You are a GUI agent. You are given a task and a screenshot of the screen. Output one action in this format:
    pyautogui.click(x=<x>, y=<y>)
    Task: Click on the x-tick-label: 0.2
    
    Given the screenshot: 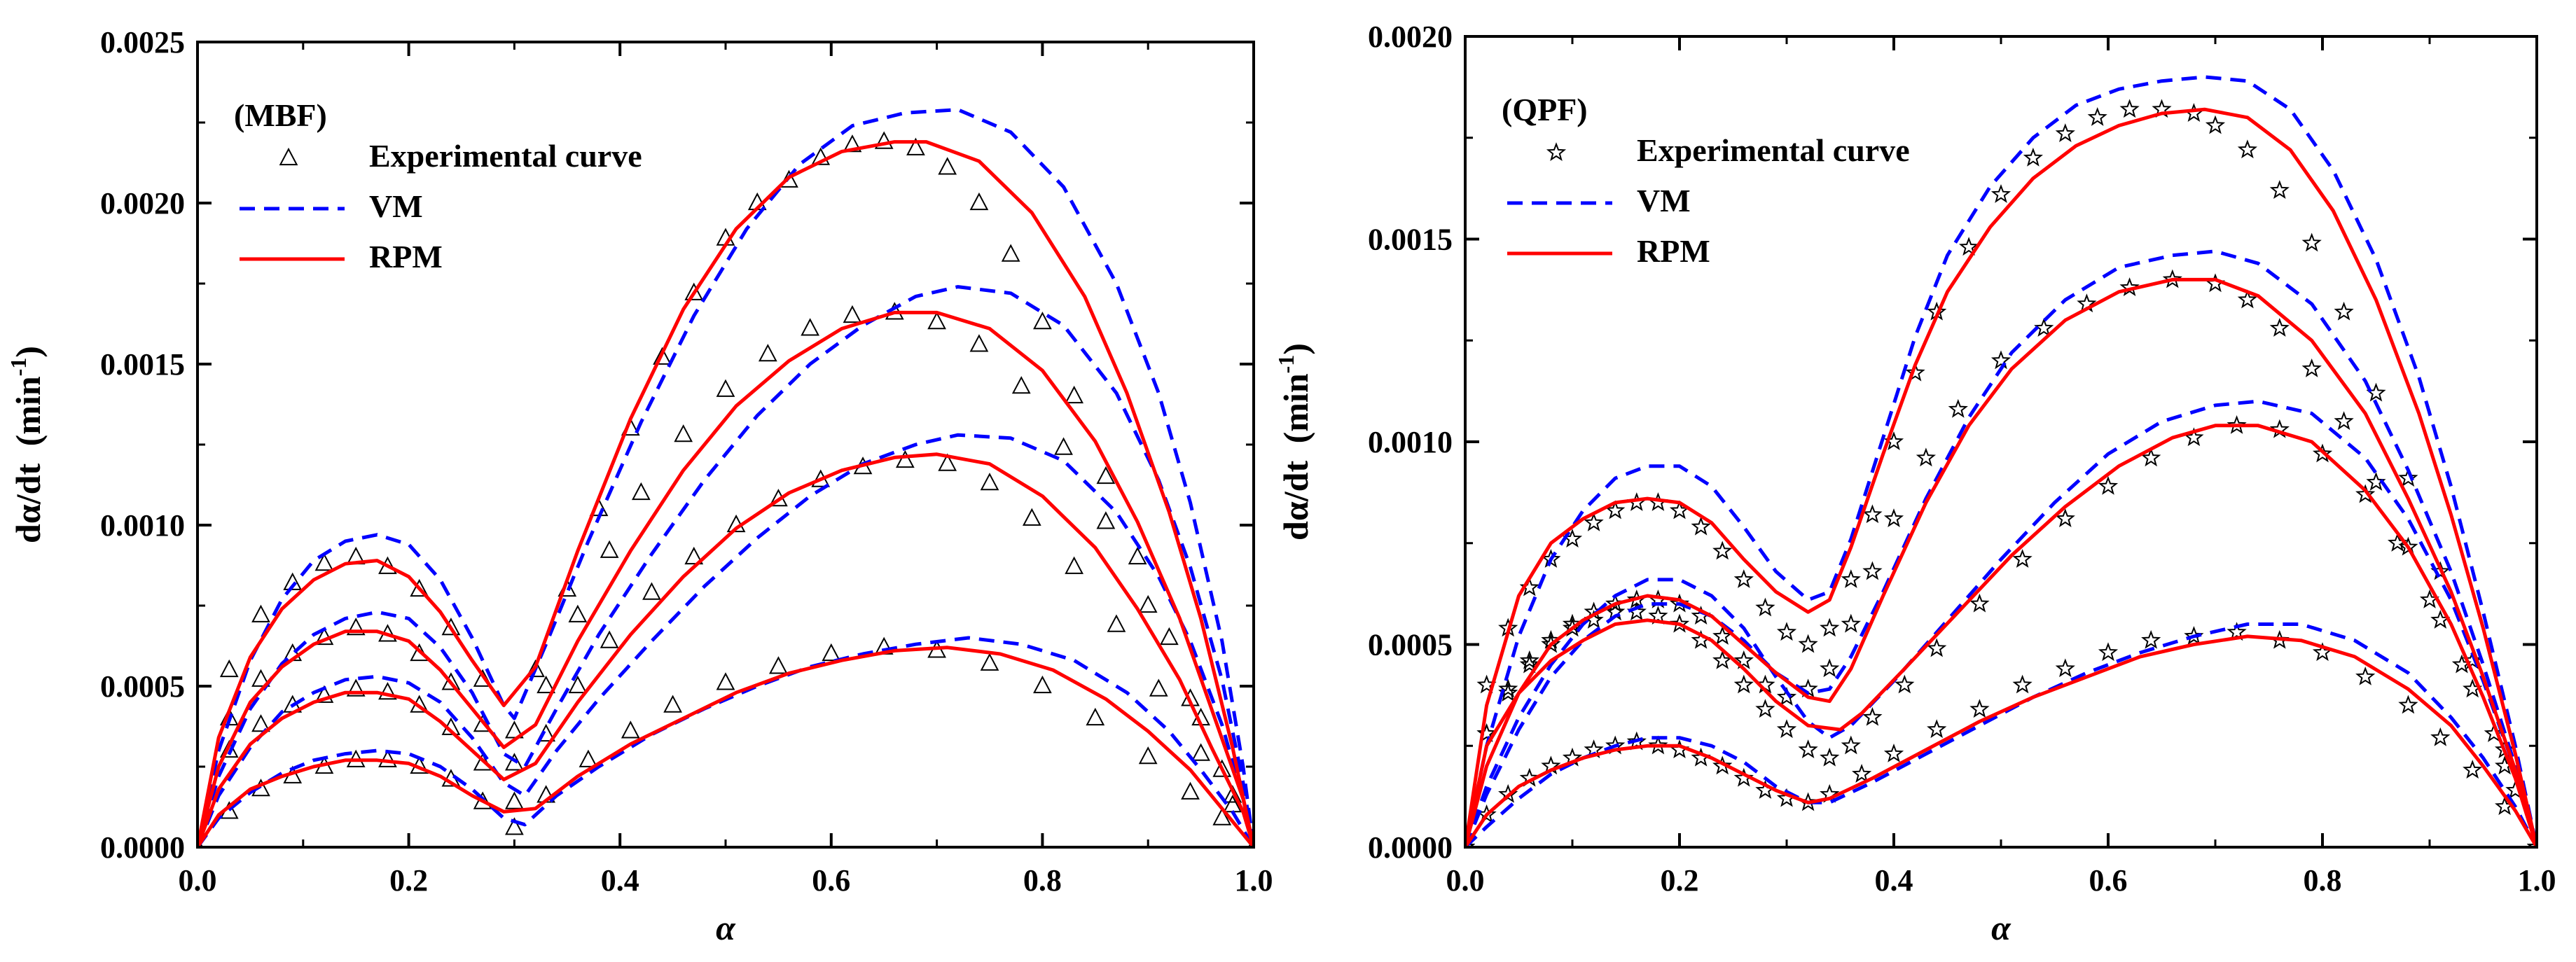 What is the action you would take?
    pyautogui.click(x=1680, y=880)
    